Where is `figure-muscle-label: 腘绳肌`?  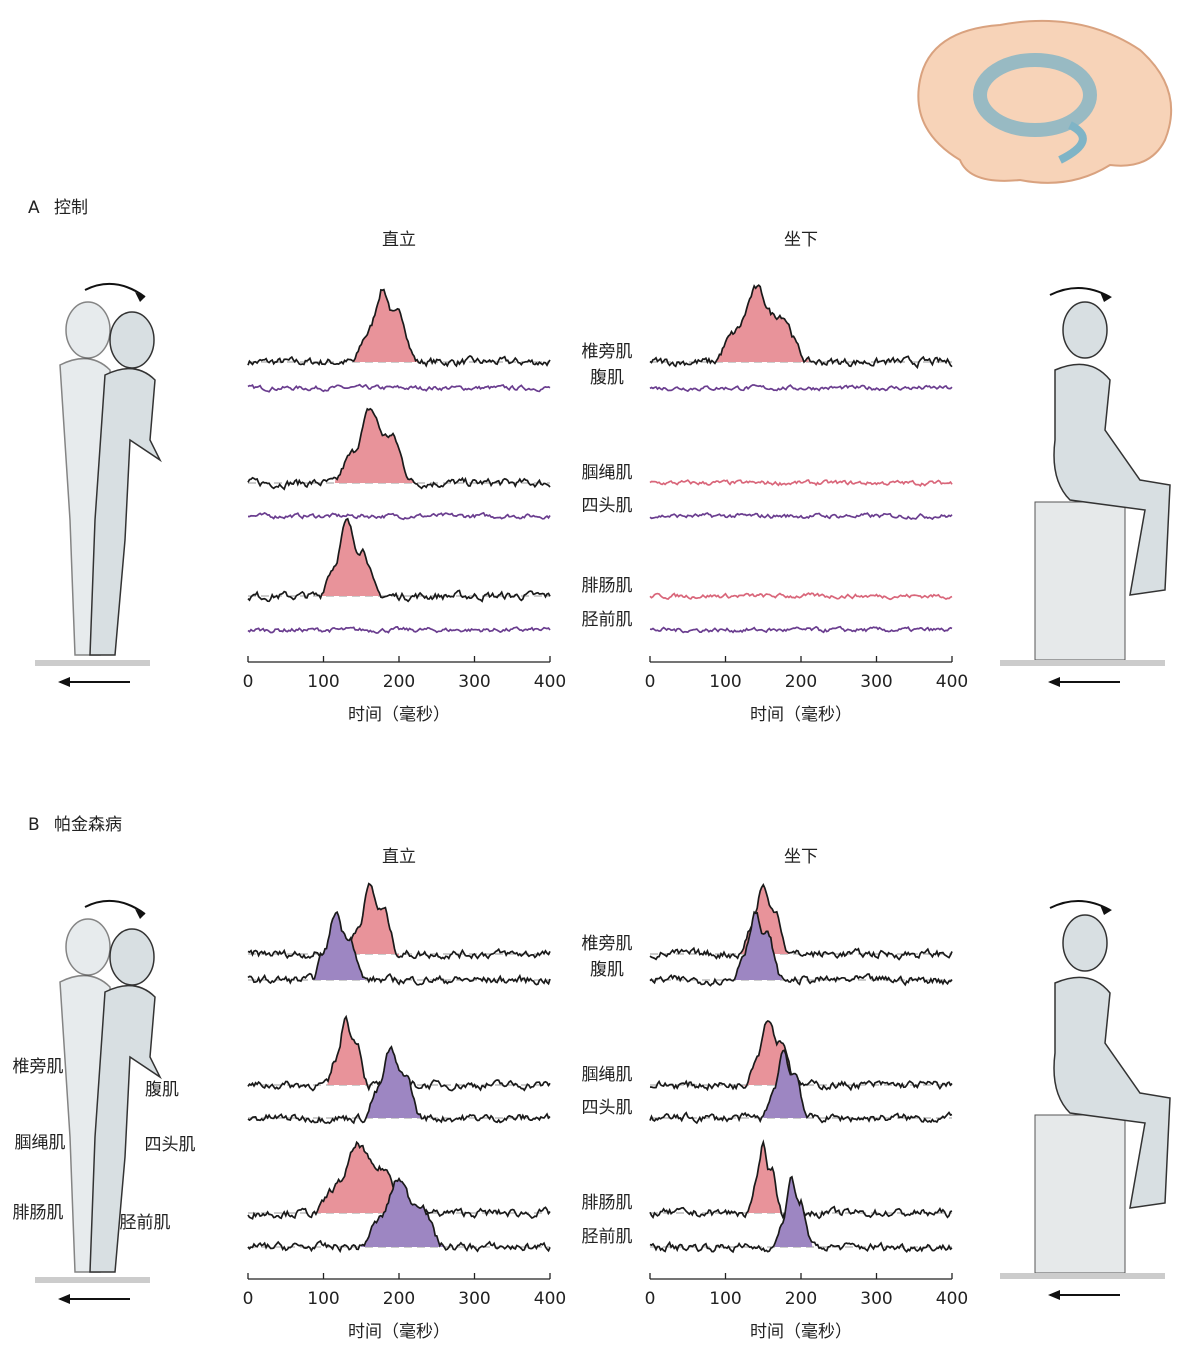 figure-muscle-label: 腘绳肌 is located at coordinates (40, 1143).